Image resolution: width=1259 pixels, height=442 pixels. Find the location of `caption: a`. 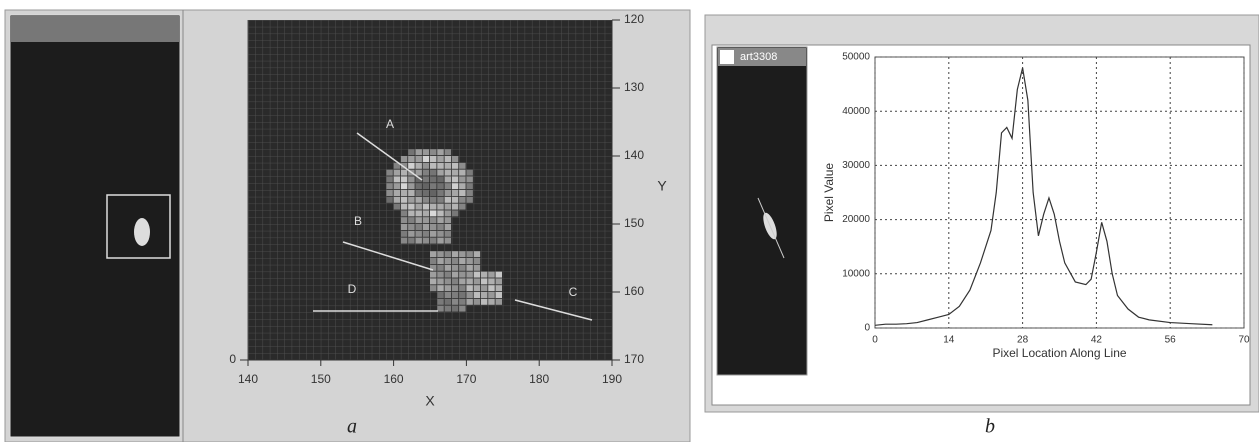

caption: a is located at coordinates (352, 427).